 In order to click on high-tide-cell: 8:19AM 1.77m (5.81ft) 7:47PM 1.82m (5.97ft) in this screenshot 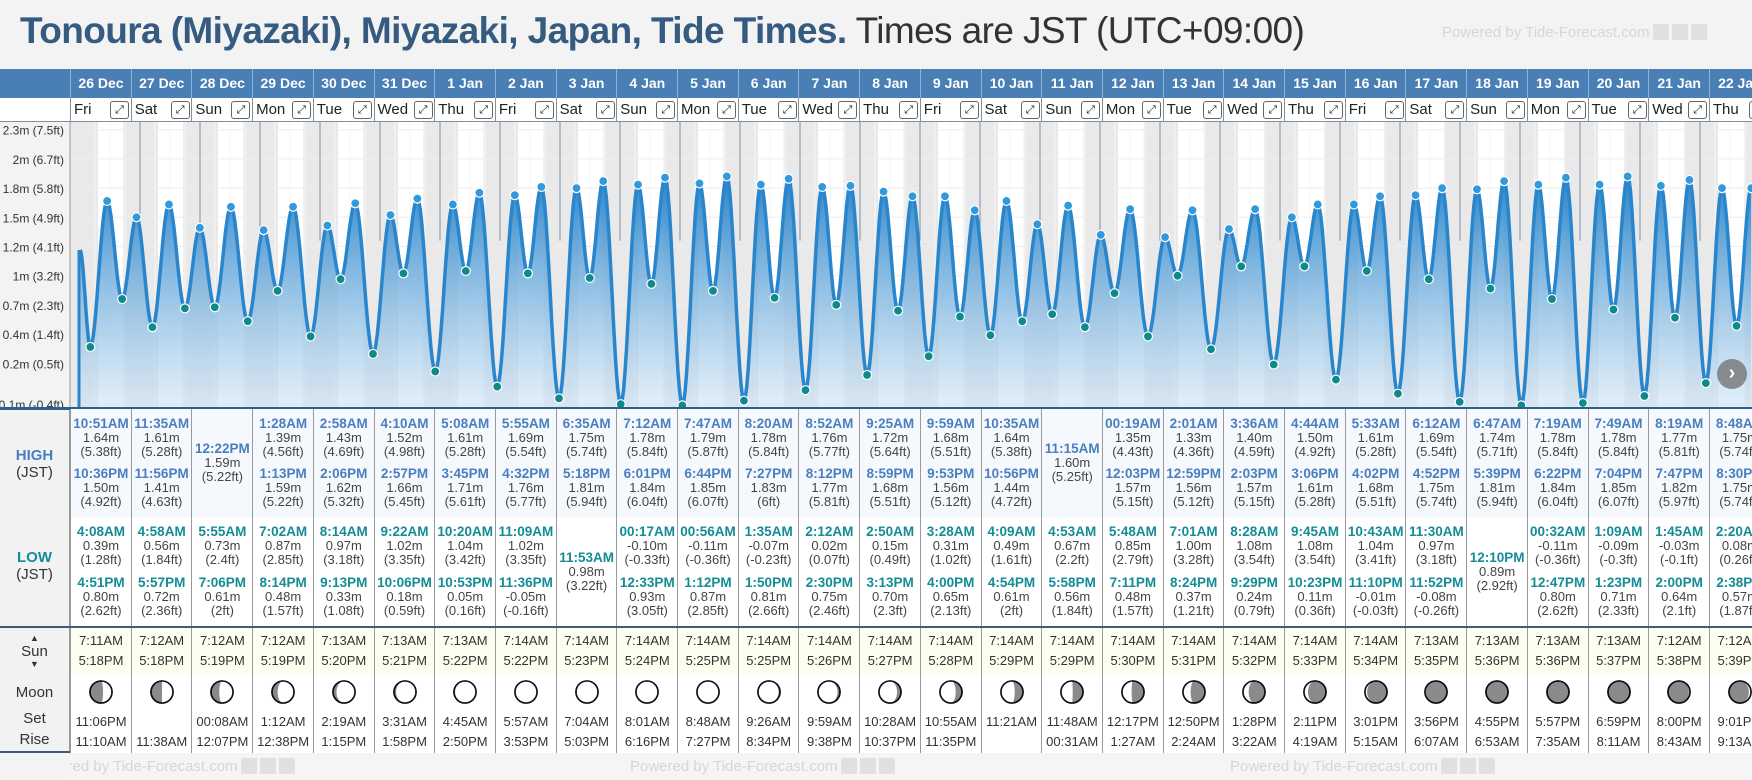, I will do `click(1679, 463)`.